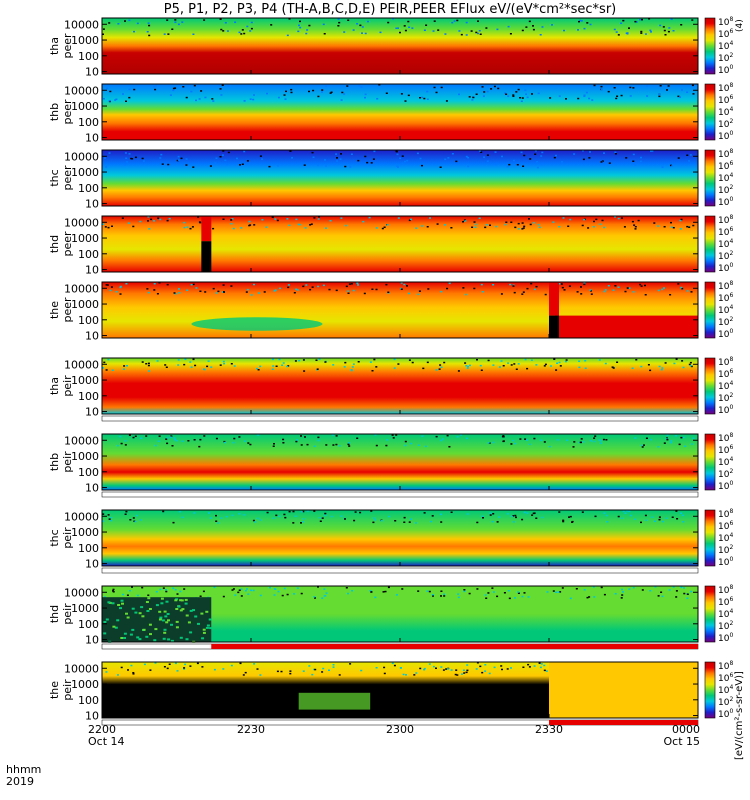 Image resolution: width=750 pixels, height=800 pixels. I want to click on x-tick-label: 2230, so click(251, 729).